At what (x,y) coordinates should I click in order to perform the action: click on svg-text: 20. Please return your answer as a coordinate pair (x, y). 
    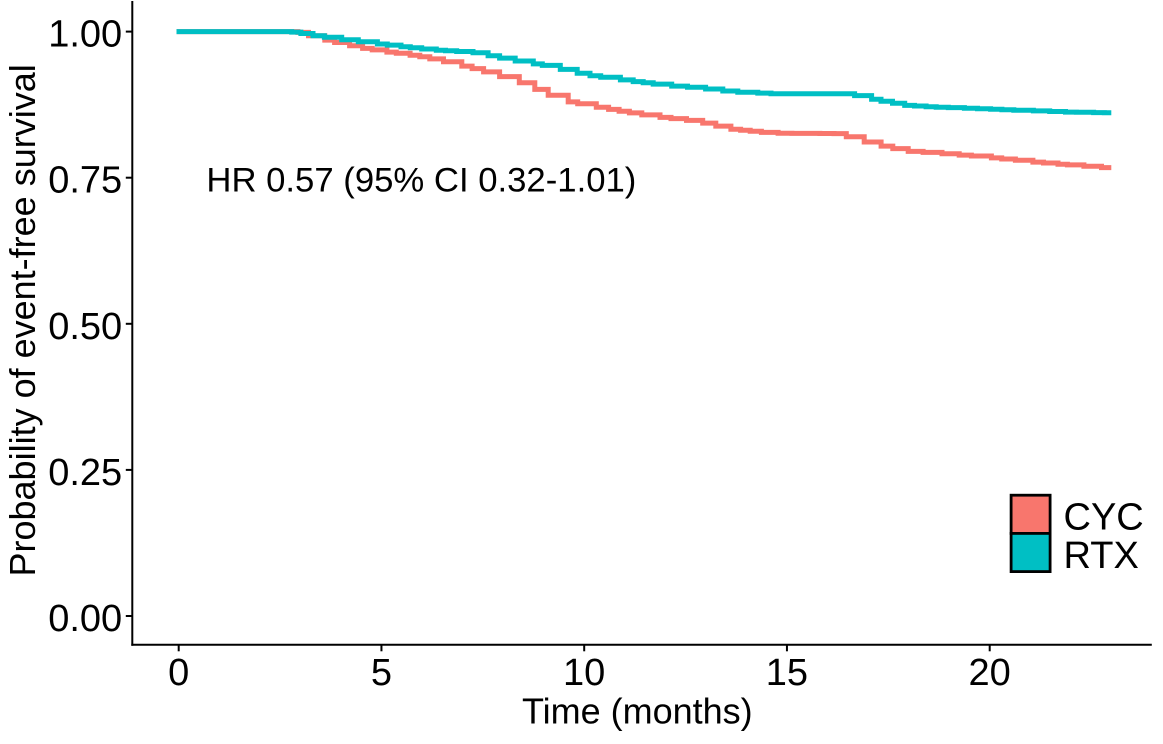
    Looking at the image, I should click on (990, 673).